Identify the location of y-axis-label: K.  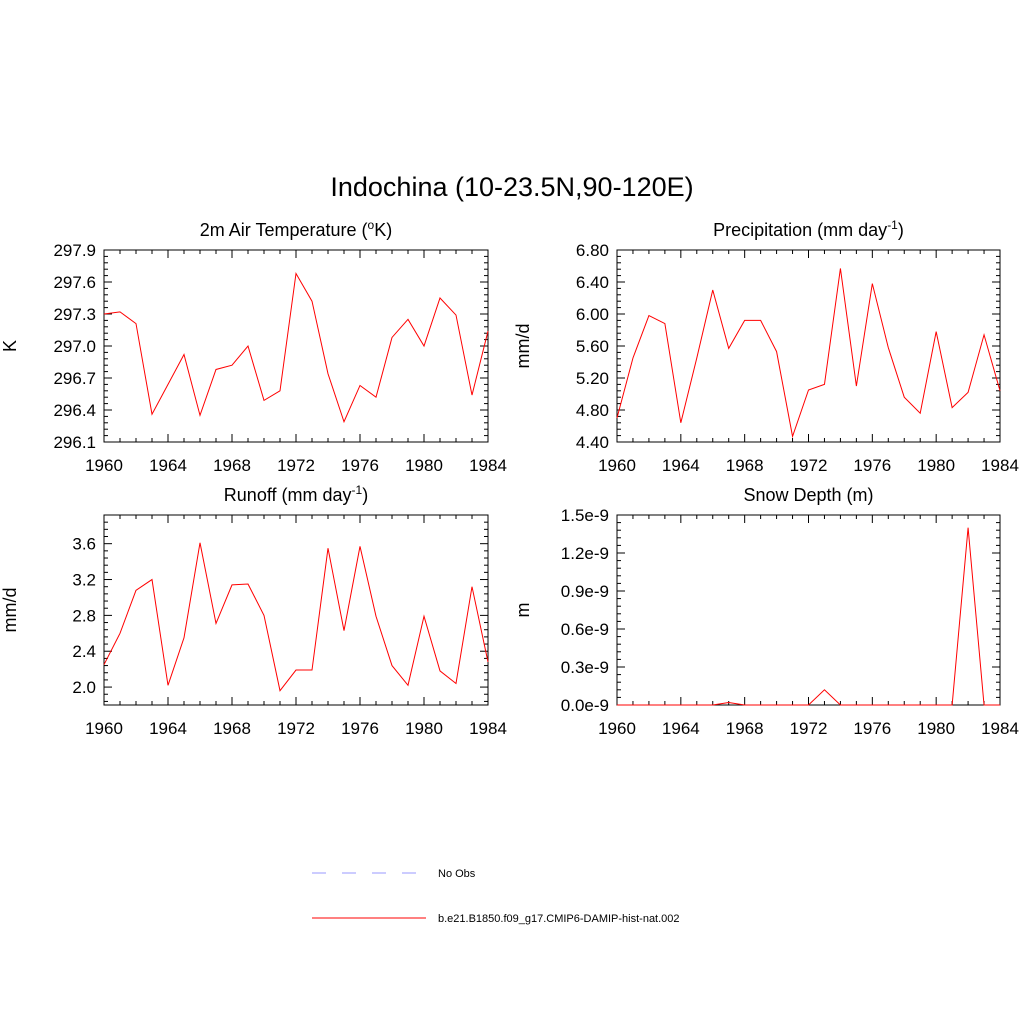
(10, 346).